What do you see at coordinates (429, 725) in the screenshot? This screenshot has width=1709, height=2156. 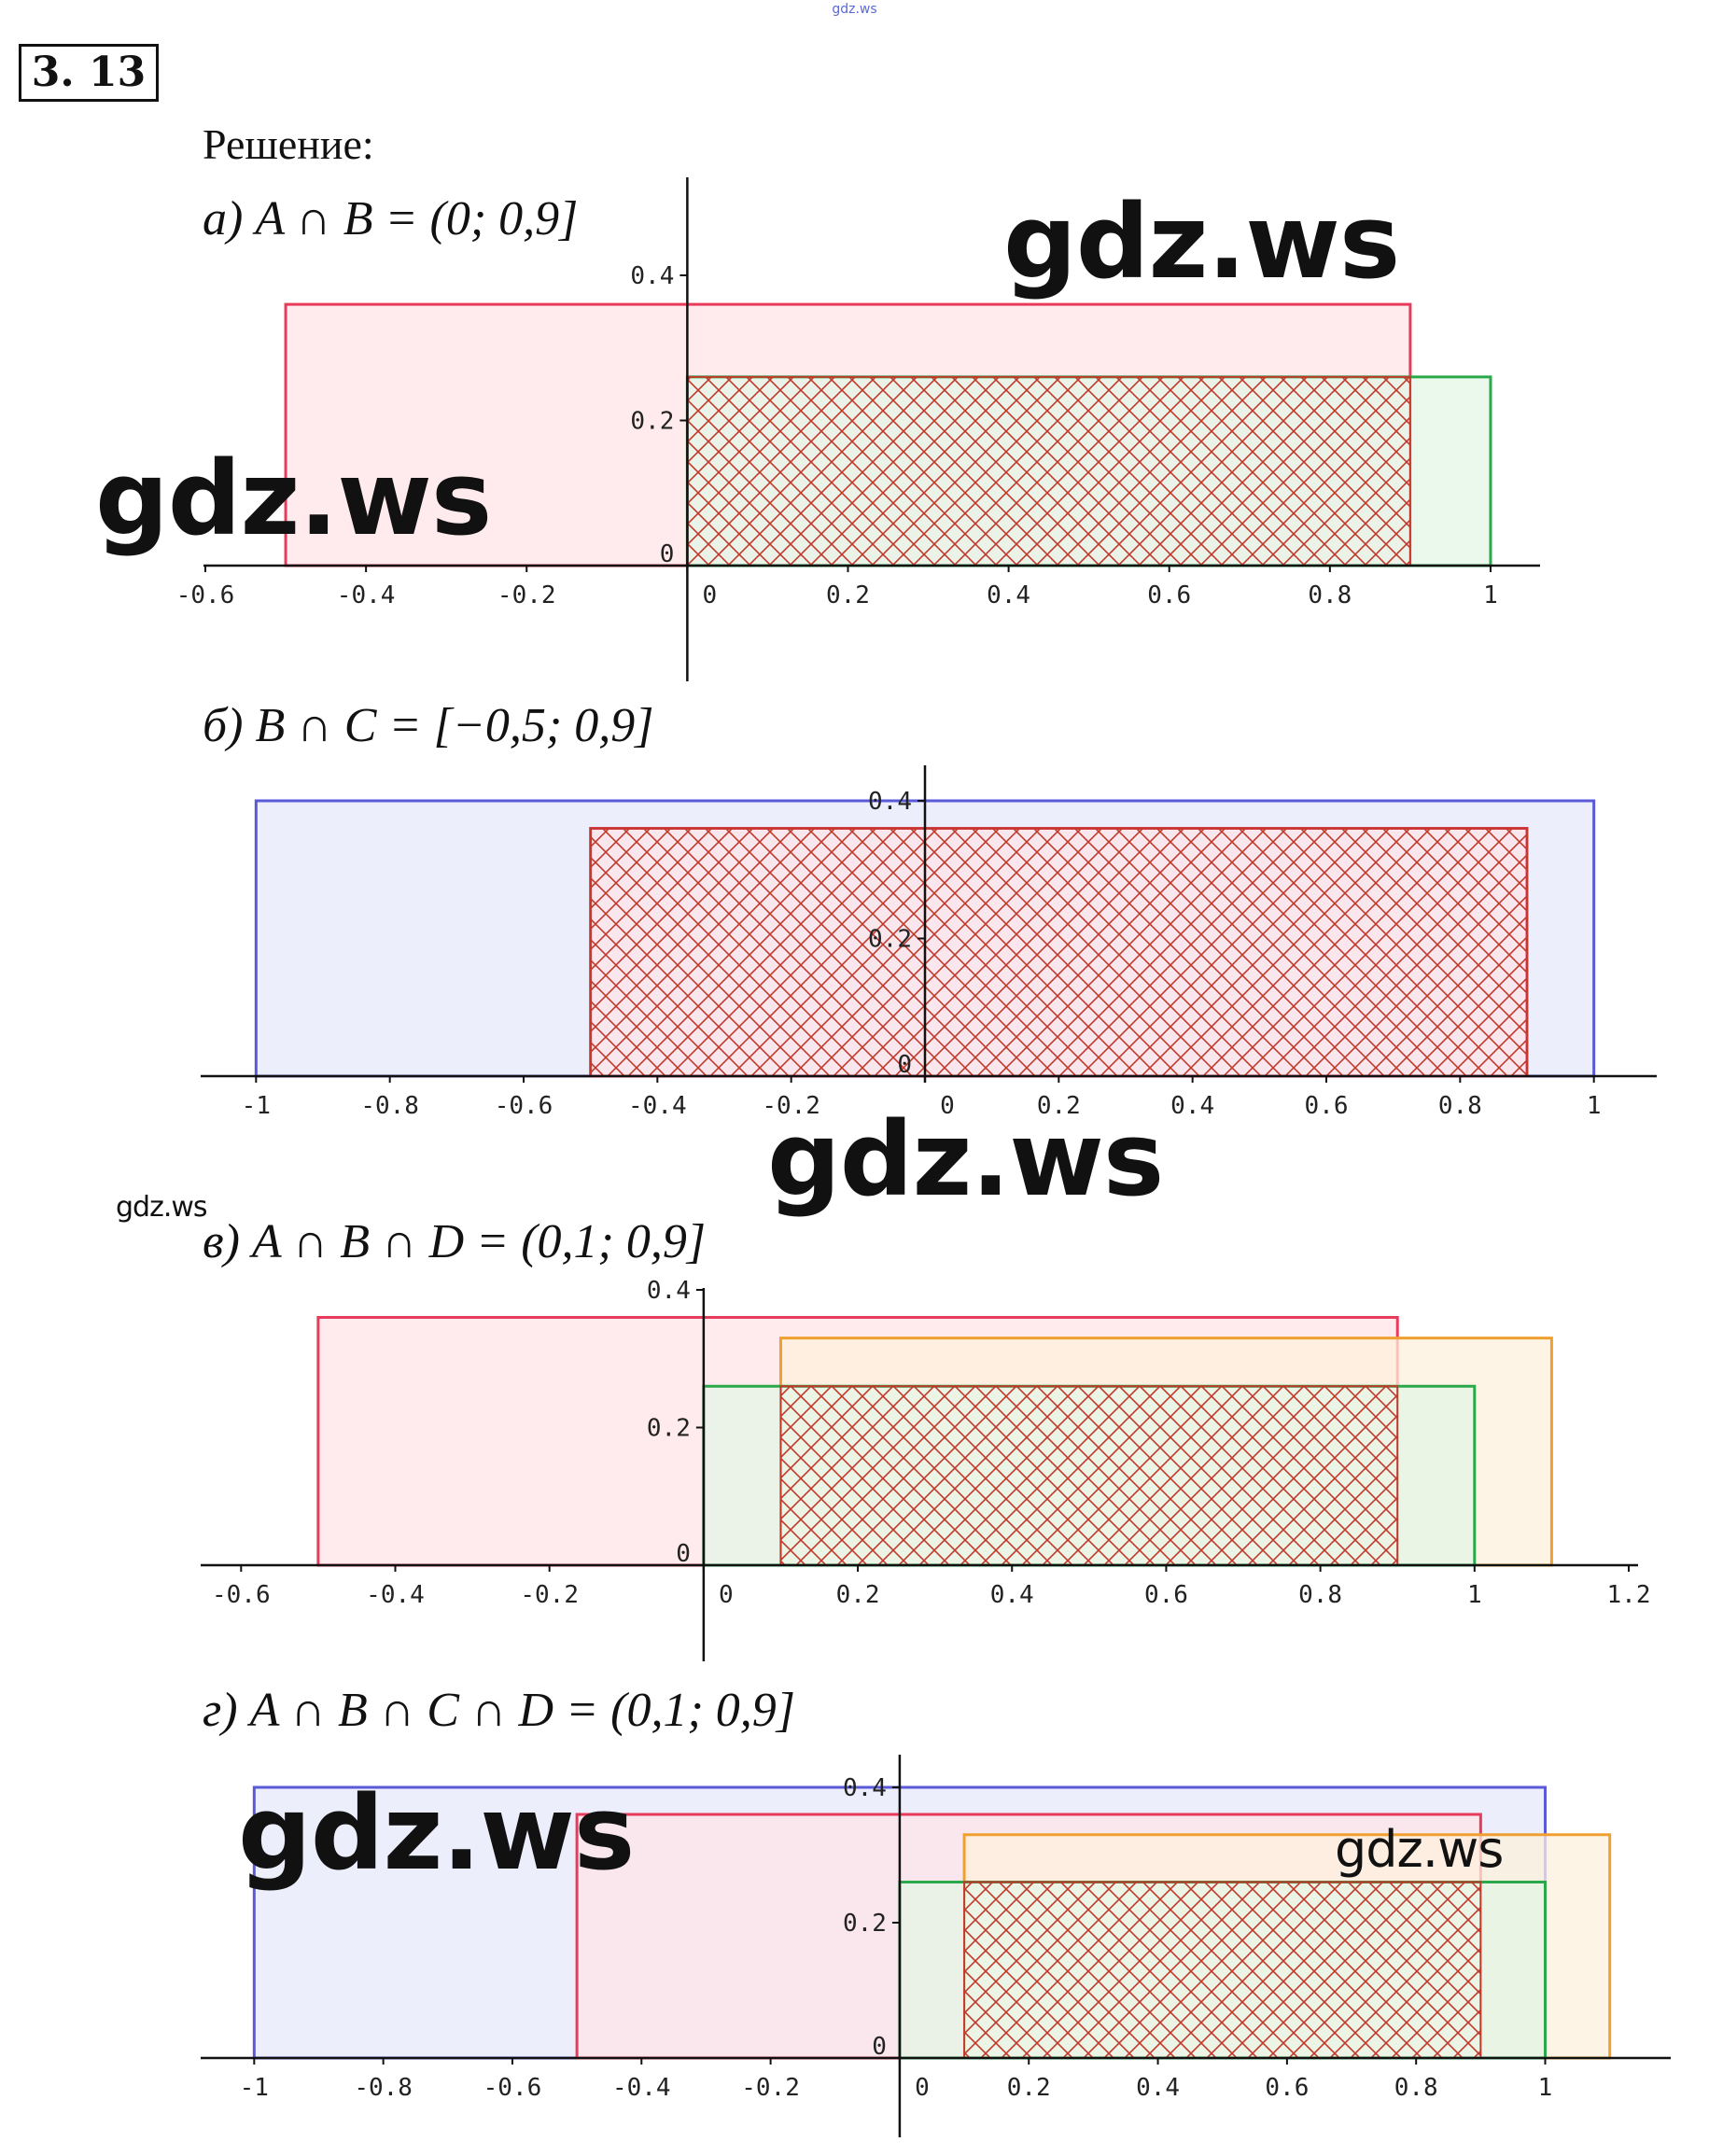 I see `heading-b: б) B ∩ C = [−0,5; 0,9]` at bounding box center [429, 725].